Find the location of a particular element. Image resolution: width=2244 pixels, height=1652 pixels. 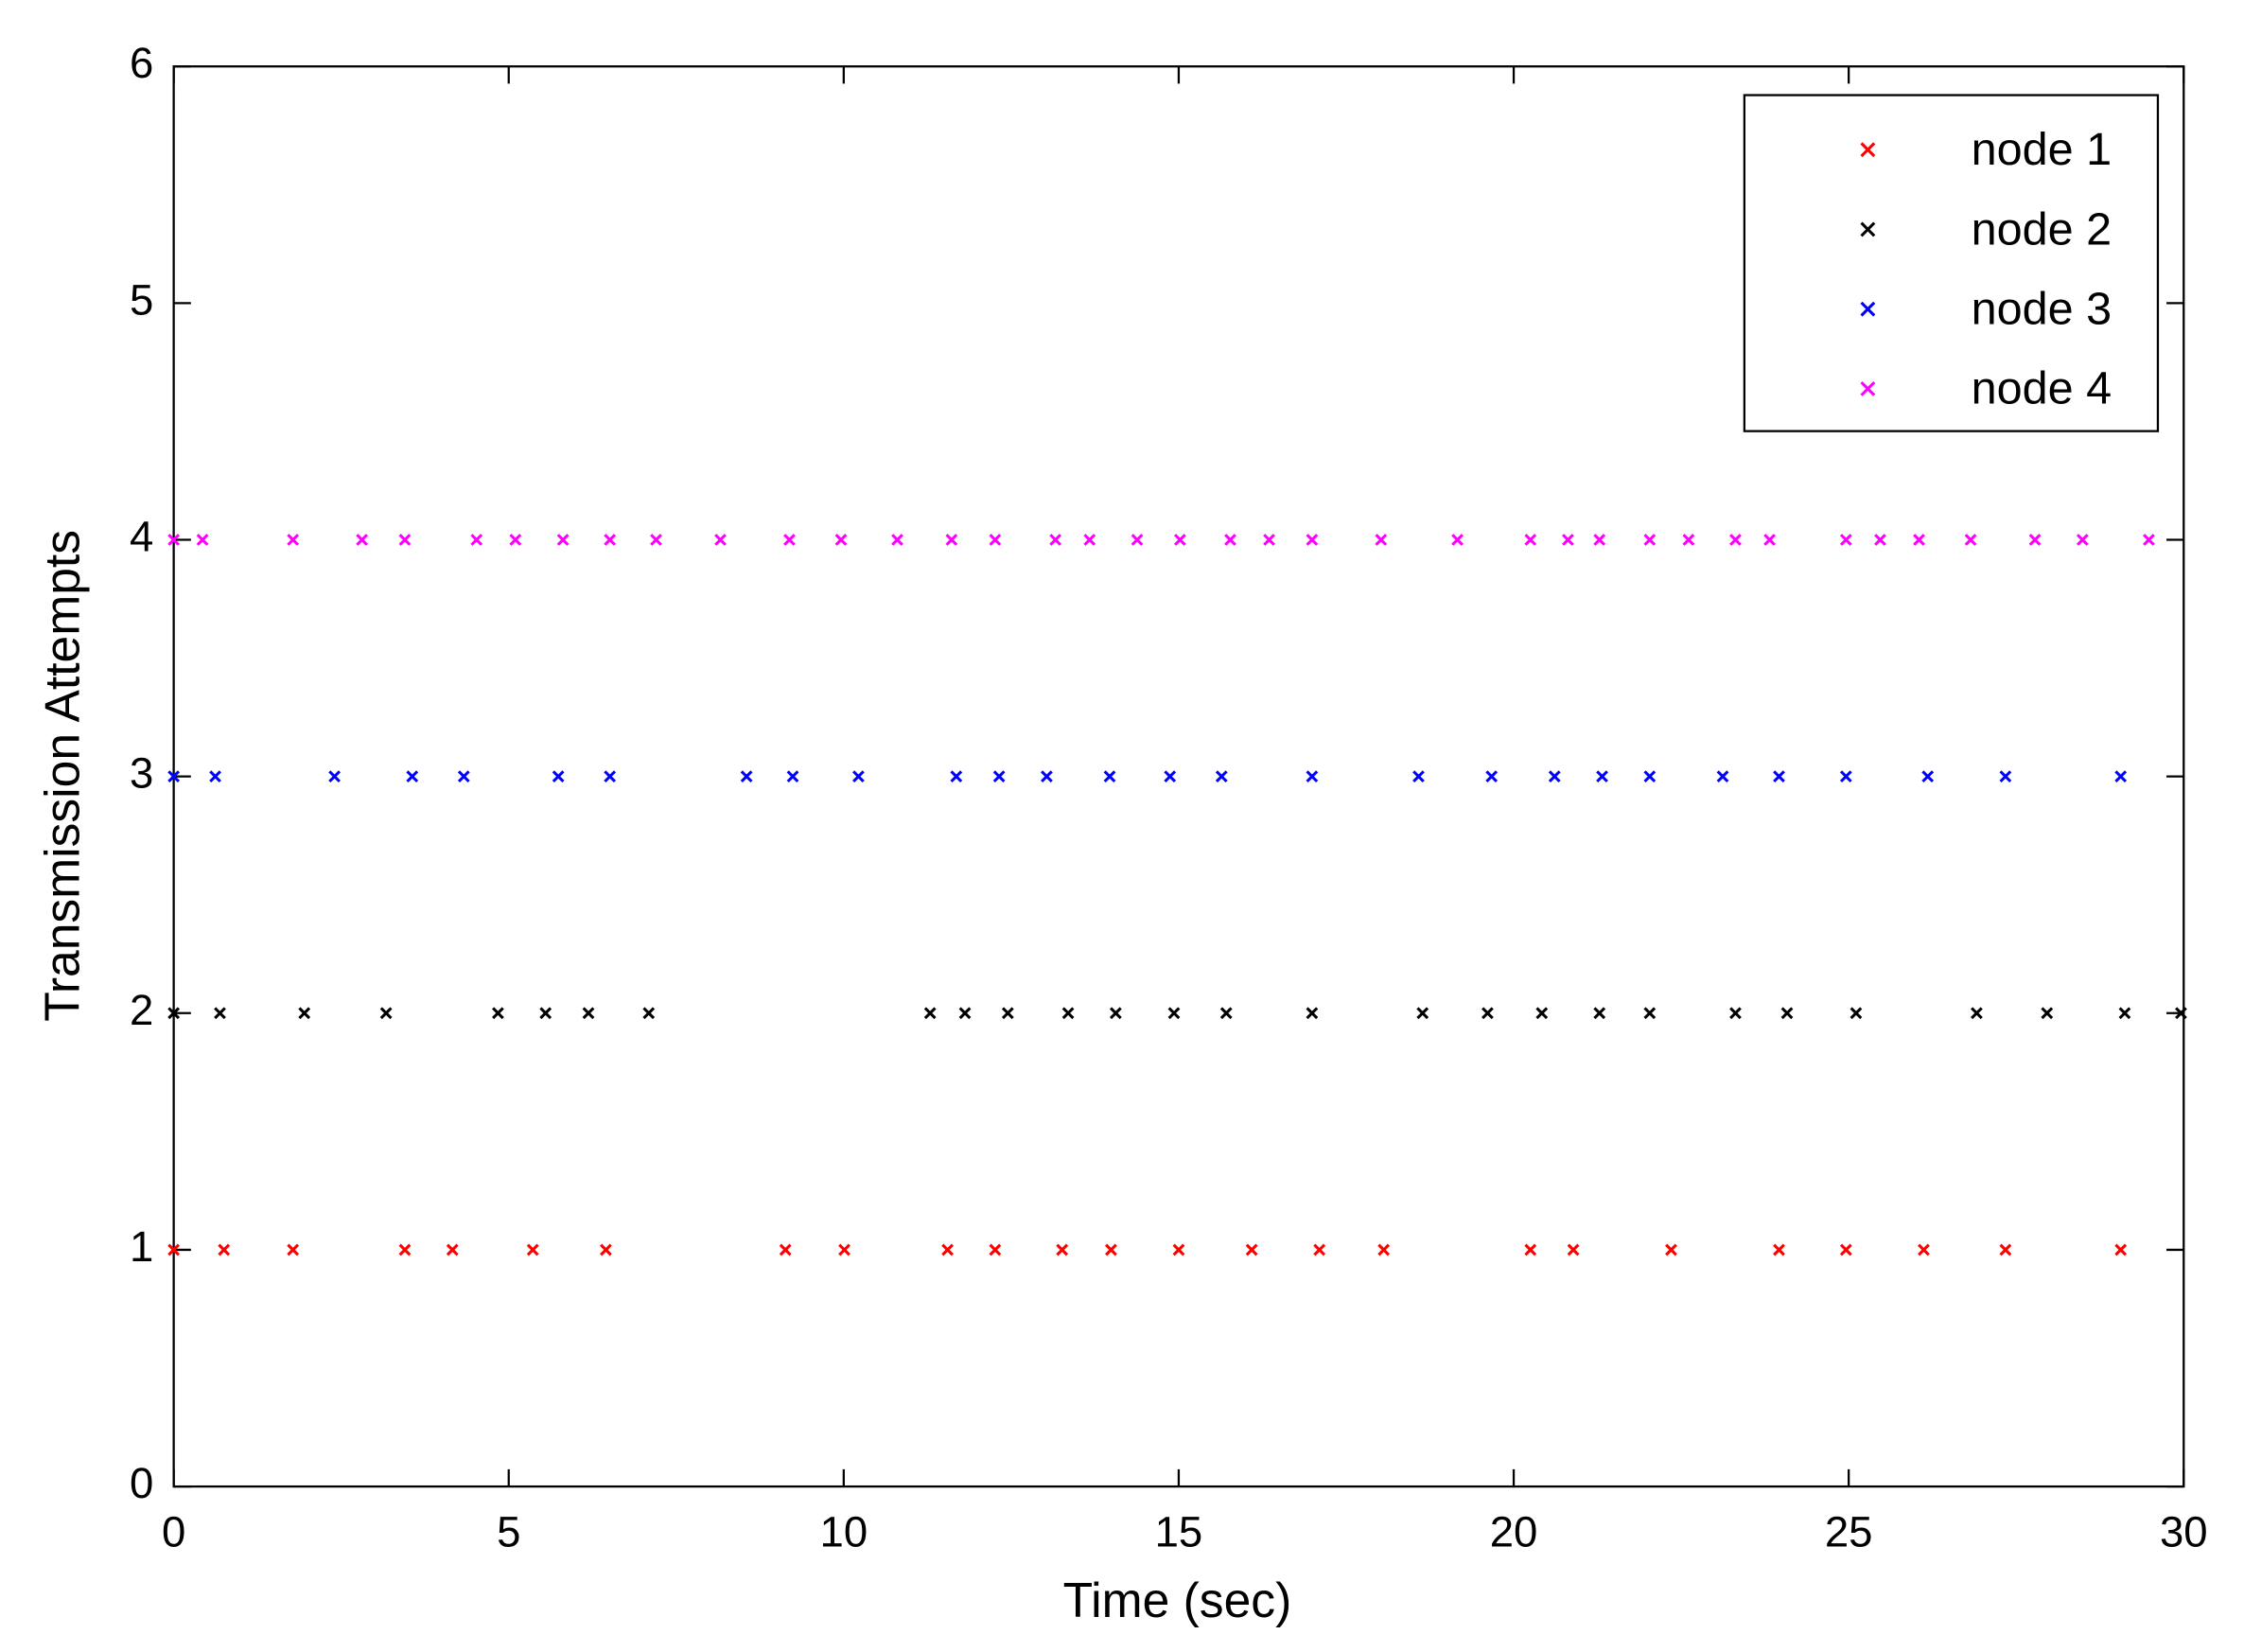

legend-label: node 1 is located at coordinates (2042, 149).